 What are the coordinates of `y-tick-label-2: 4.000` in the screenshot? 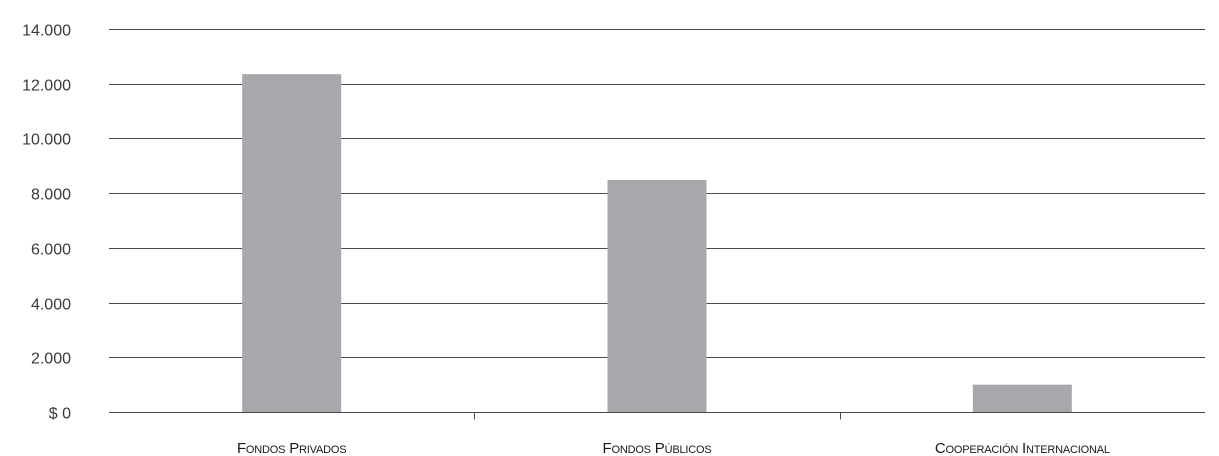 It's located at (51, 305).